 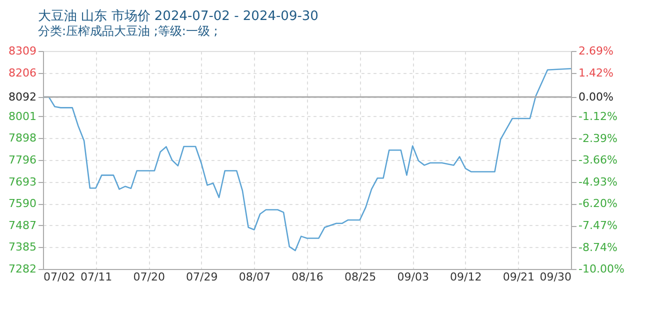 What do you see at coordinates (360, 277) in the screenshot?
I see `x-tick-label: 08/25` at bounding box center [360, 277].